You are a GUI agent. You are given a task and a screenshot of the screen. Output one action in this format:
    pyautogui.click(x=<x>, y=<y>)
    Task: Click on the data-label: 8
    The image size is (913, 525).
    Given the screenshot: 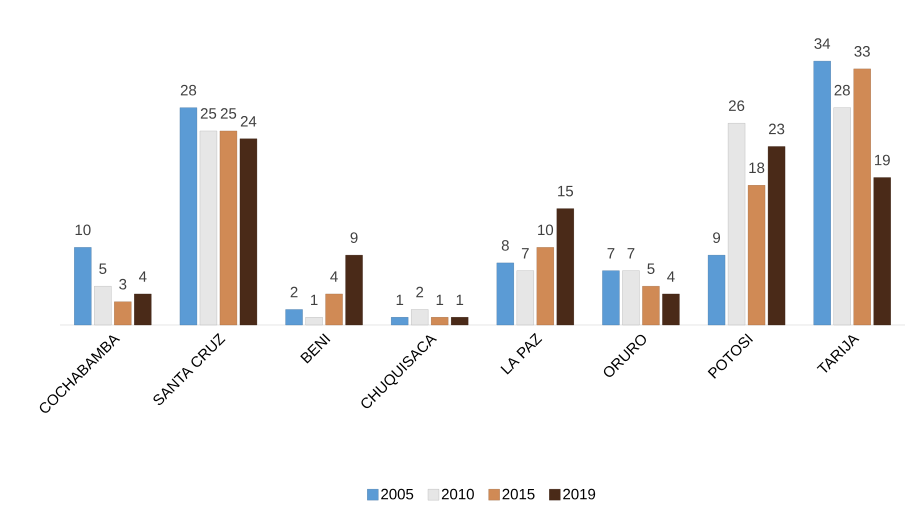 What is the action you would take?
    pyautogui.click(x=505, y=245)
    